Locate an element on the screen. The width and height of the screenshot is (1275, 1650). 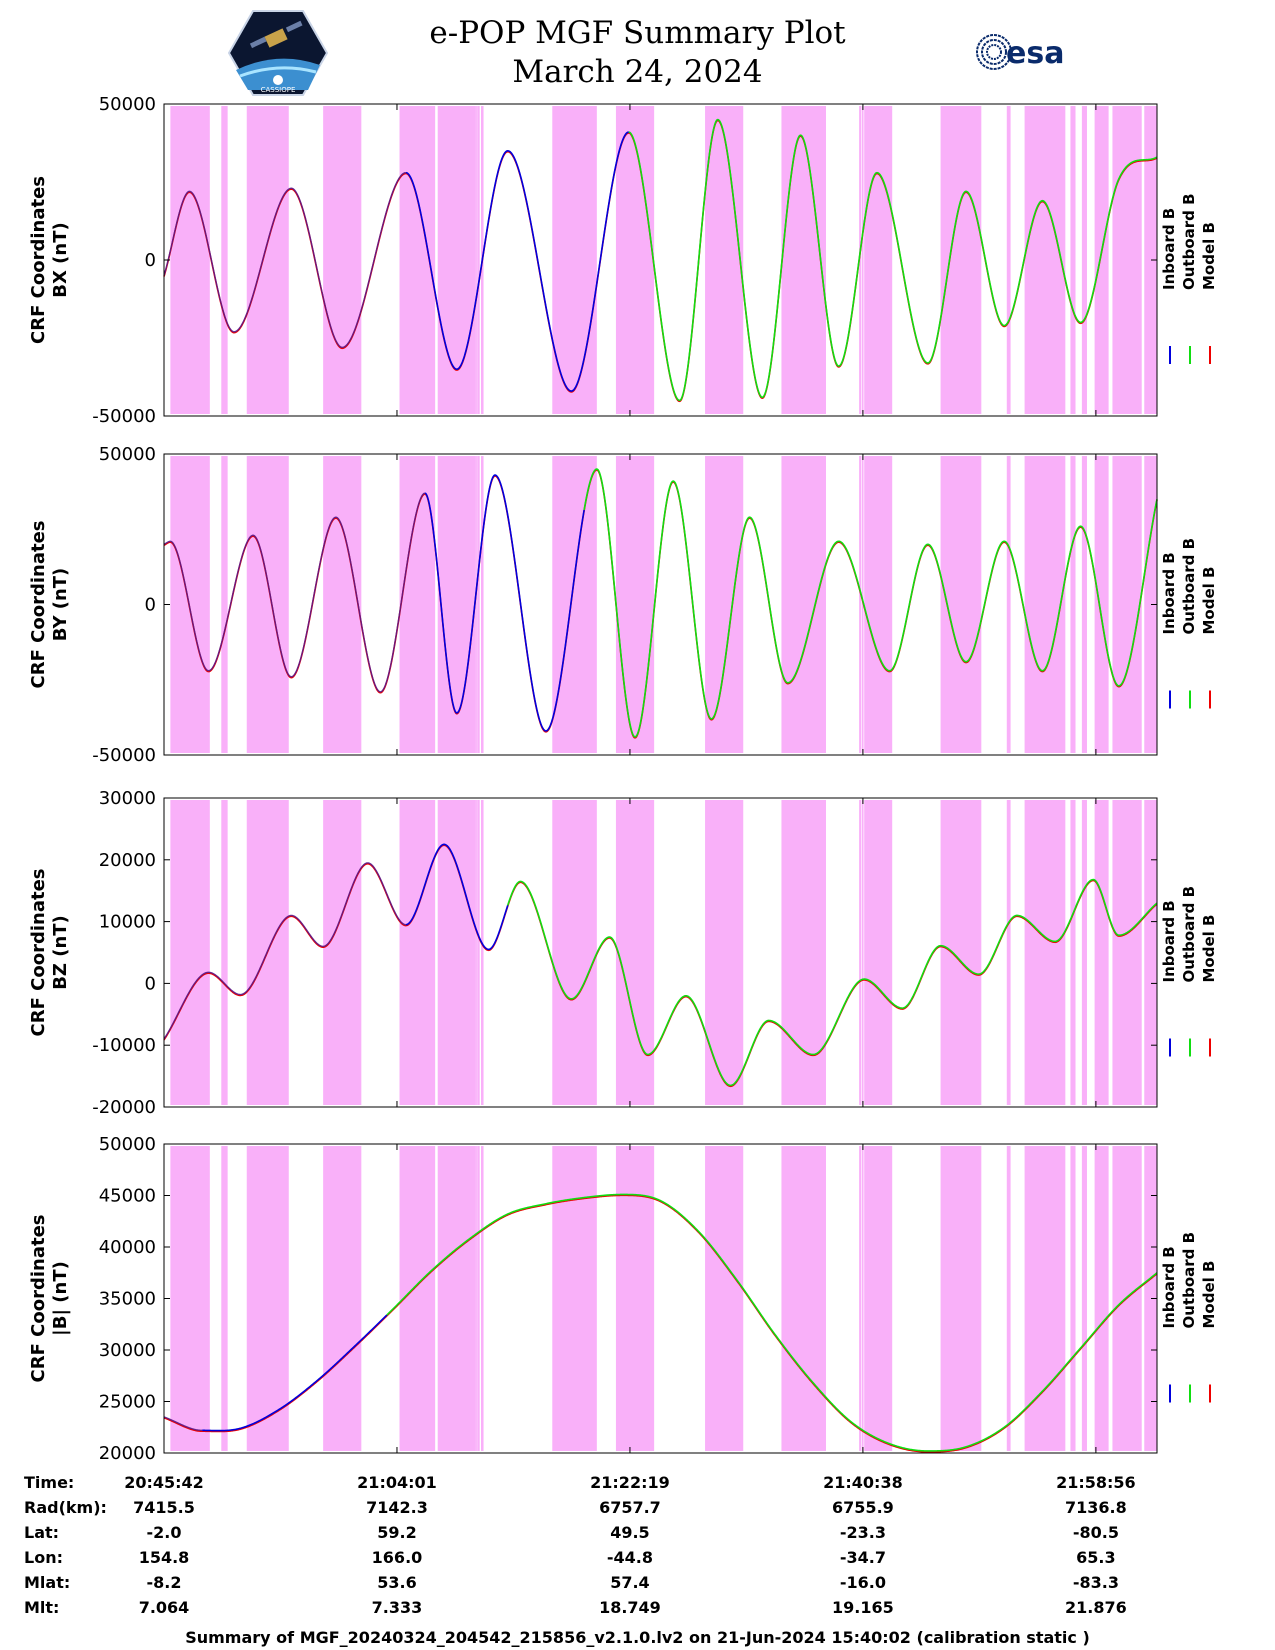
info-value: -44.8 is located at coordinates (629, 1557).